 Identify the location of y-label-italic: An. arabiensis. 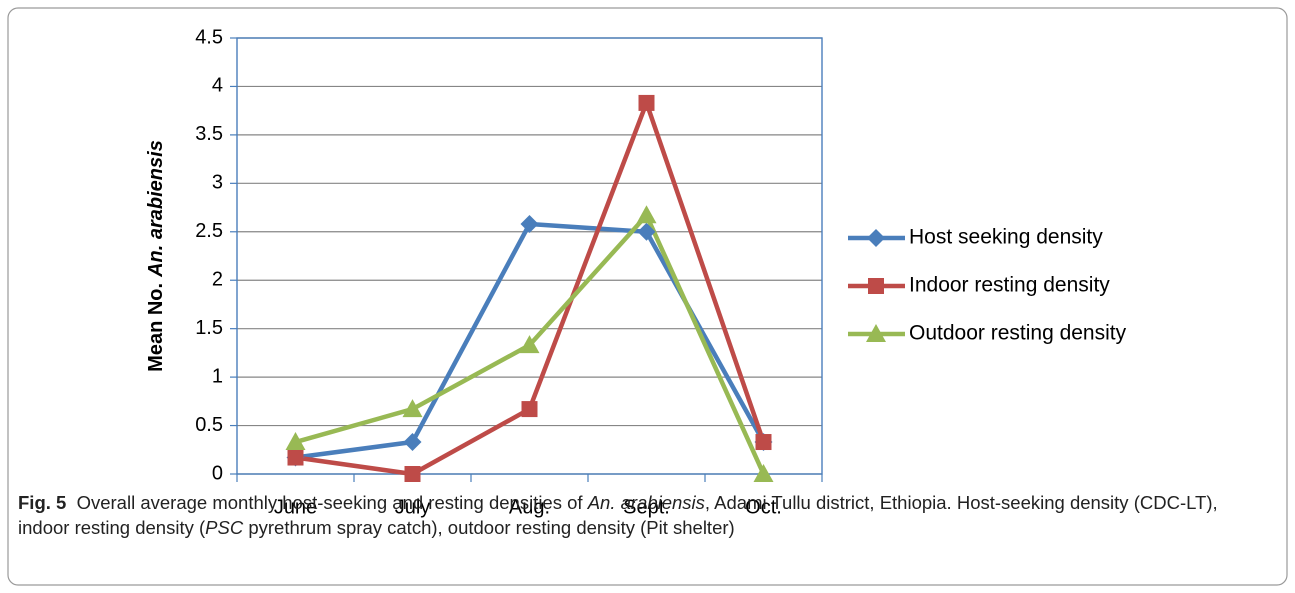
(156, 209).